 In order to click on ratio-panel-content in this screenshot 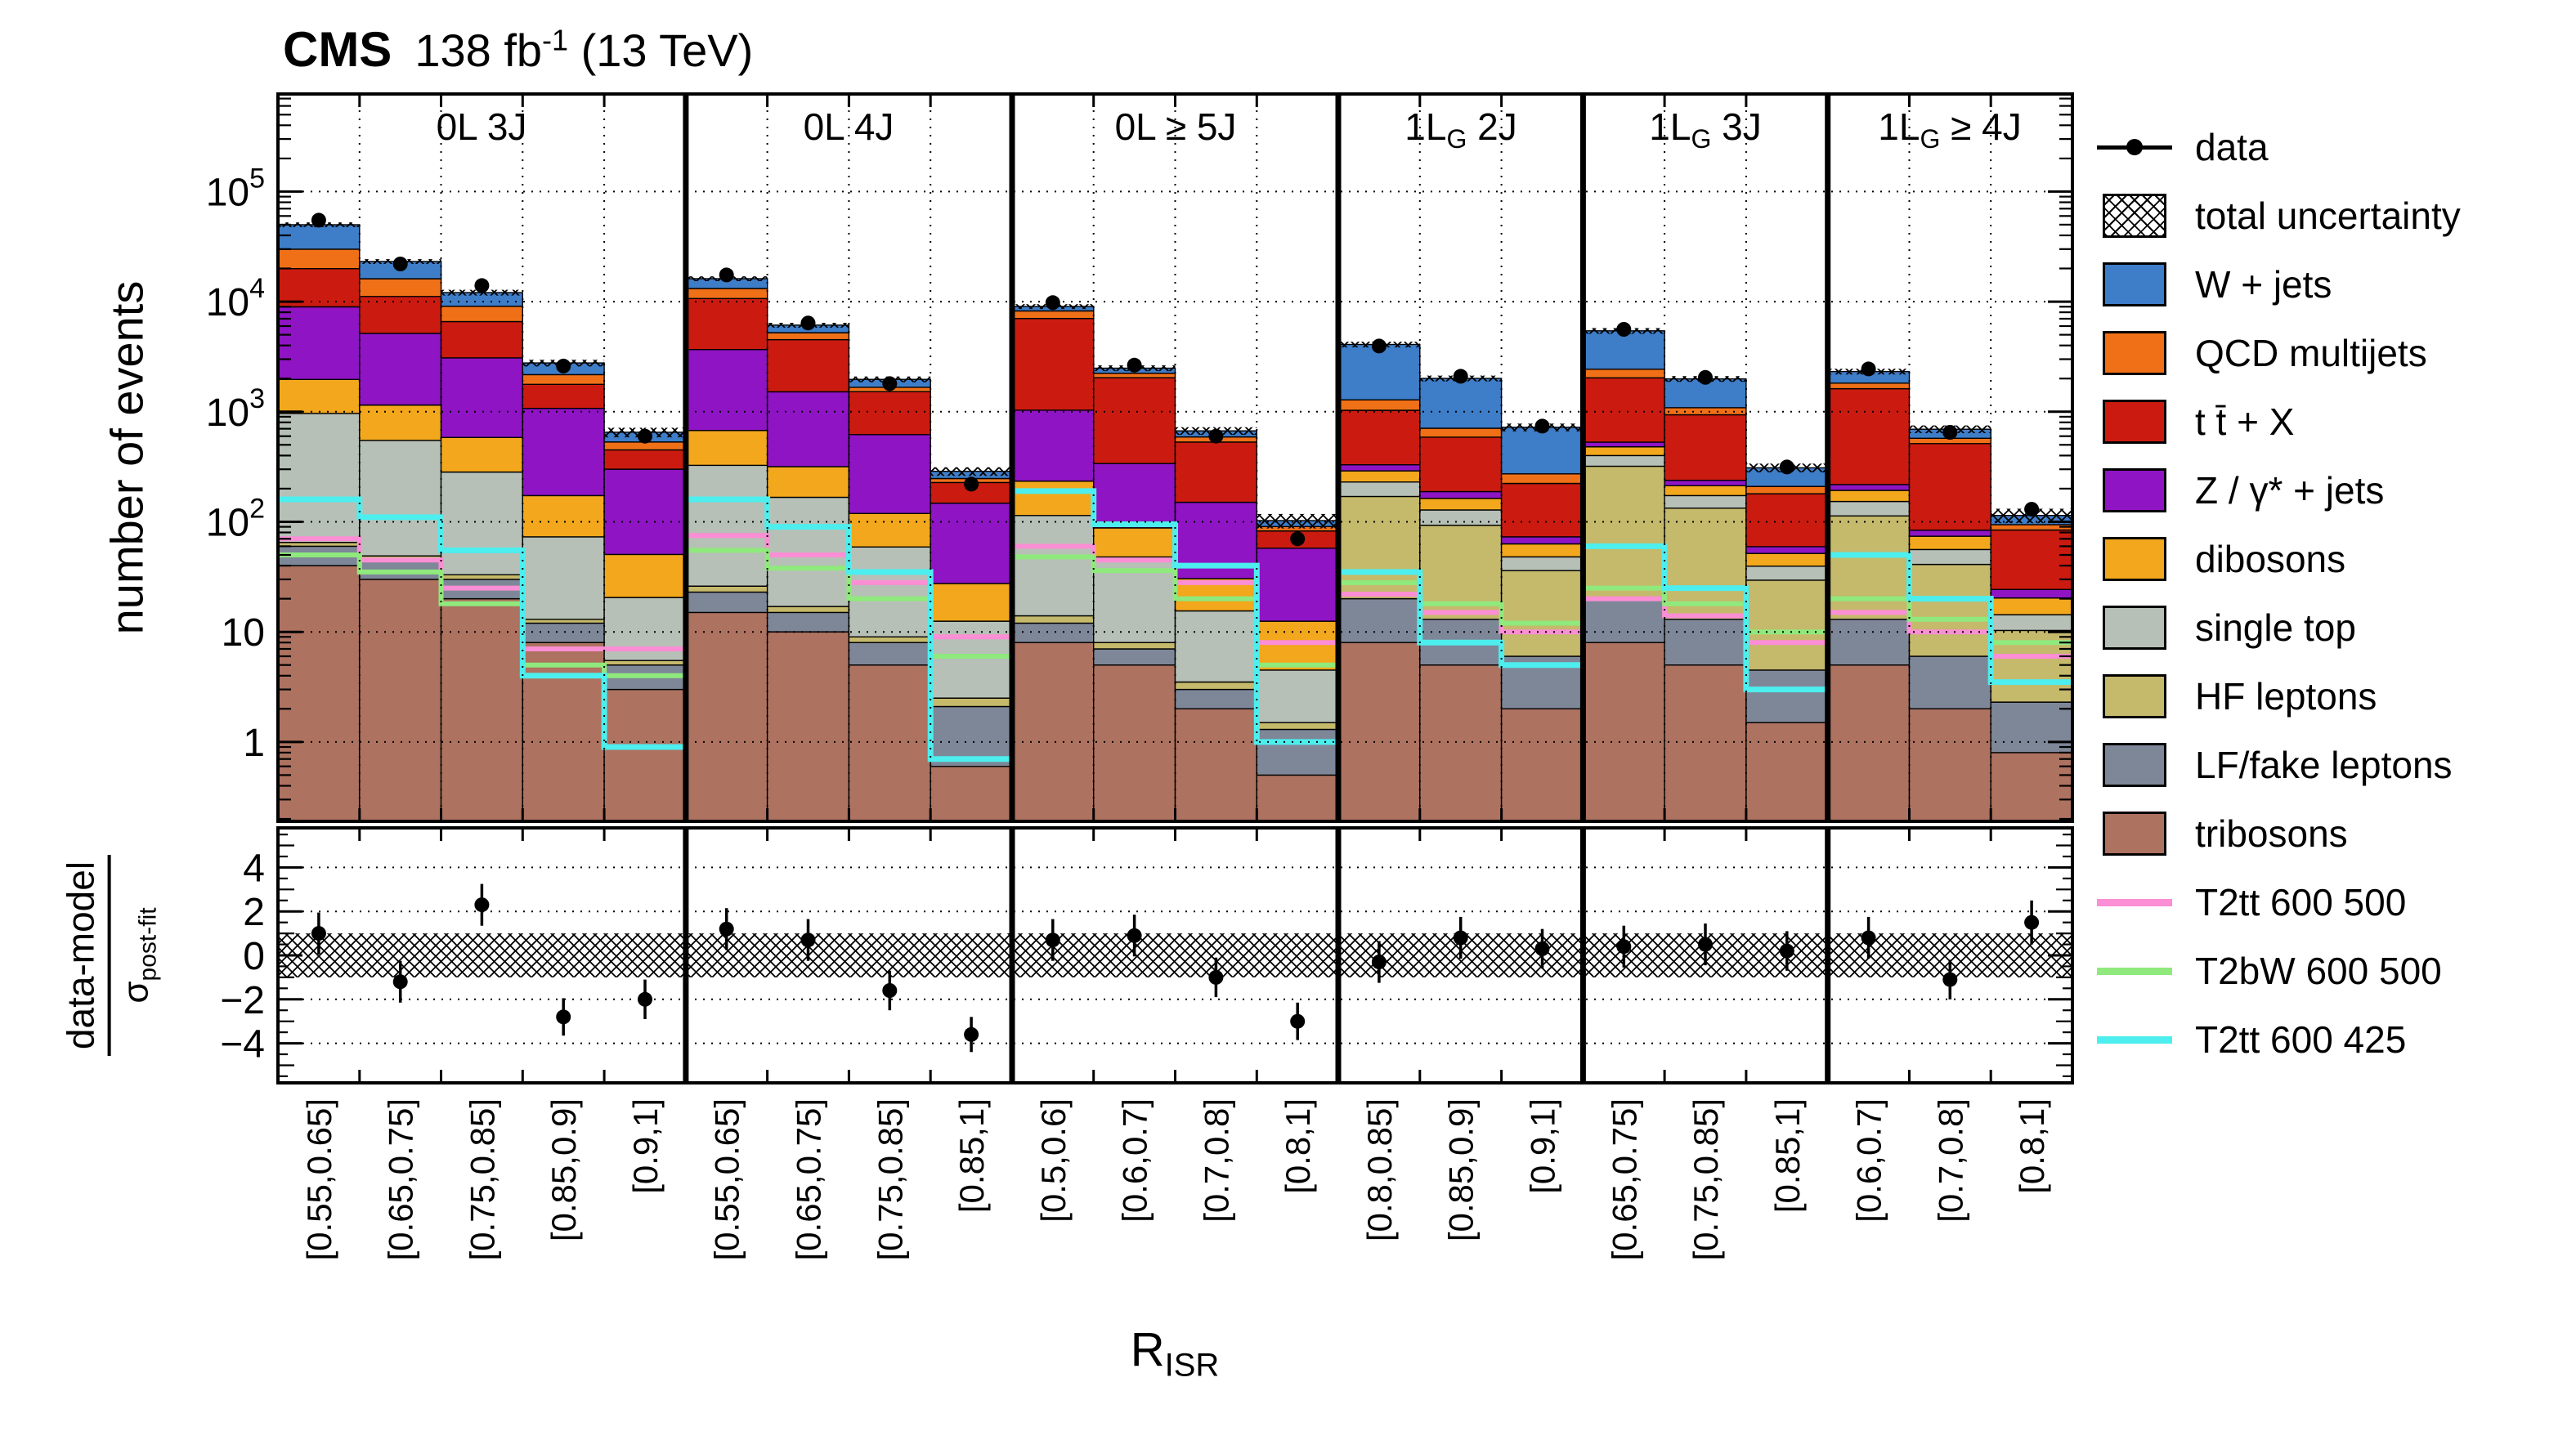, I will do `click(1175, 968)`.